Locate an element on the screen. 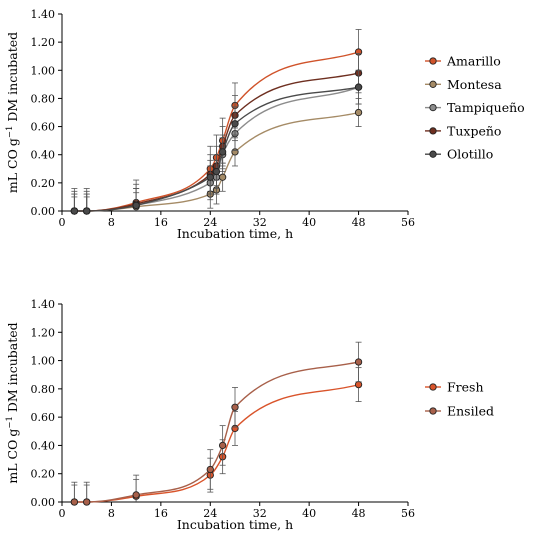  legend-item: Ensiled is located at coordinates (459, 411).